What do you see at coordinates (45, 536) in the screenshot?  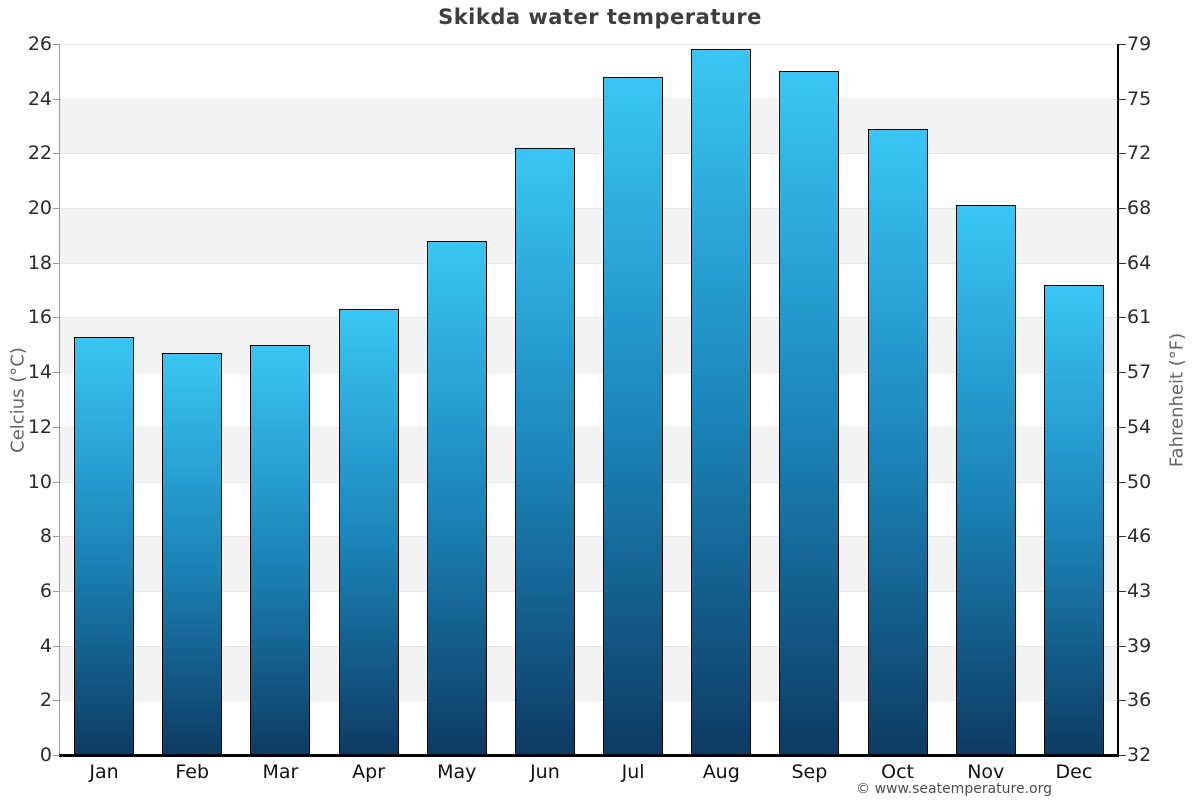 I see `celsius-tick-label: 8` at bounding box center [45, 536].